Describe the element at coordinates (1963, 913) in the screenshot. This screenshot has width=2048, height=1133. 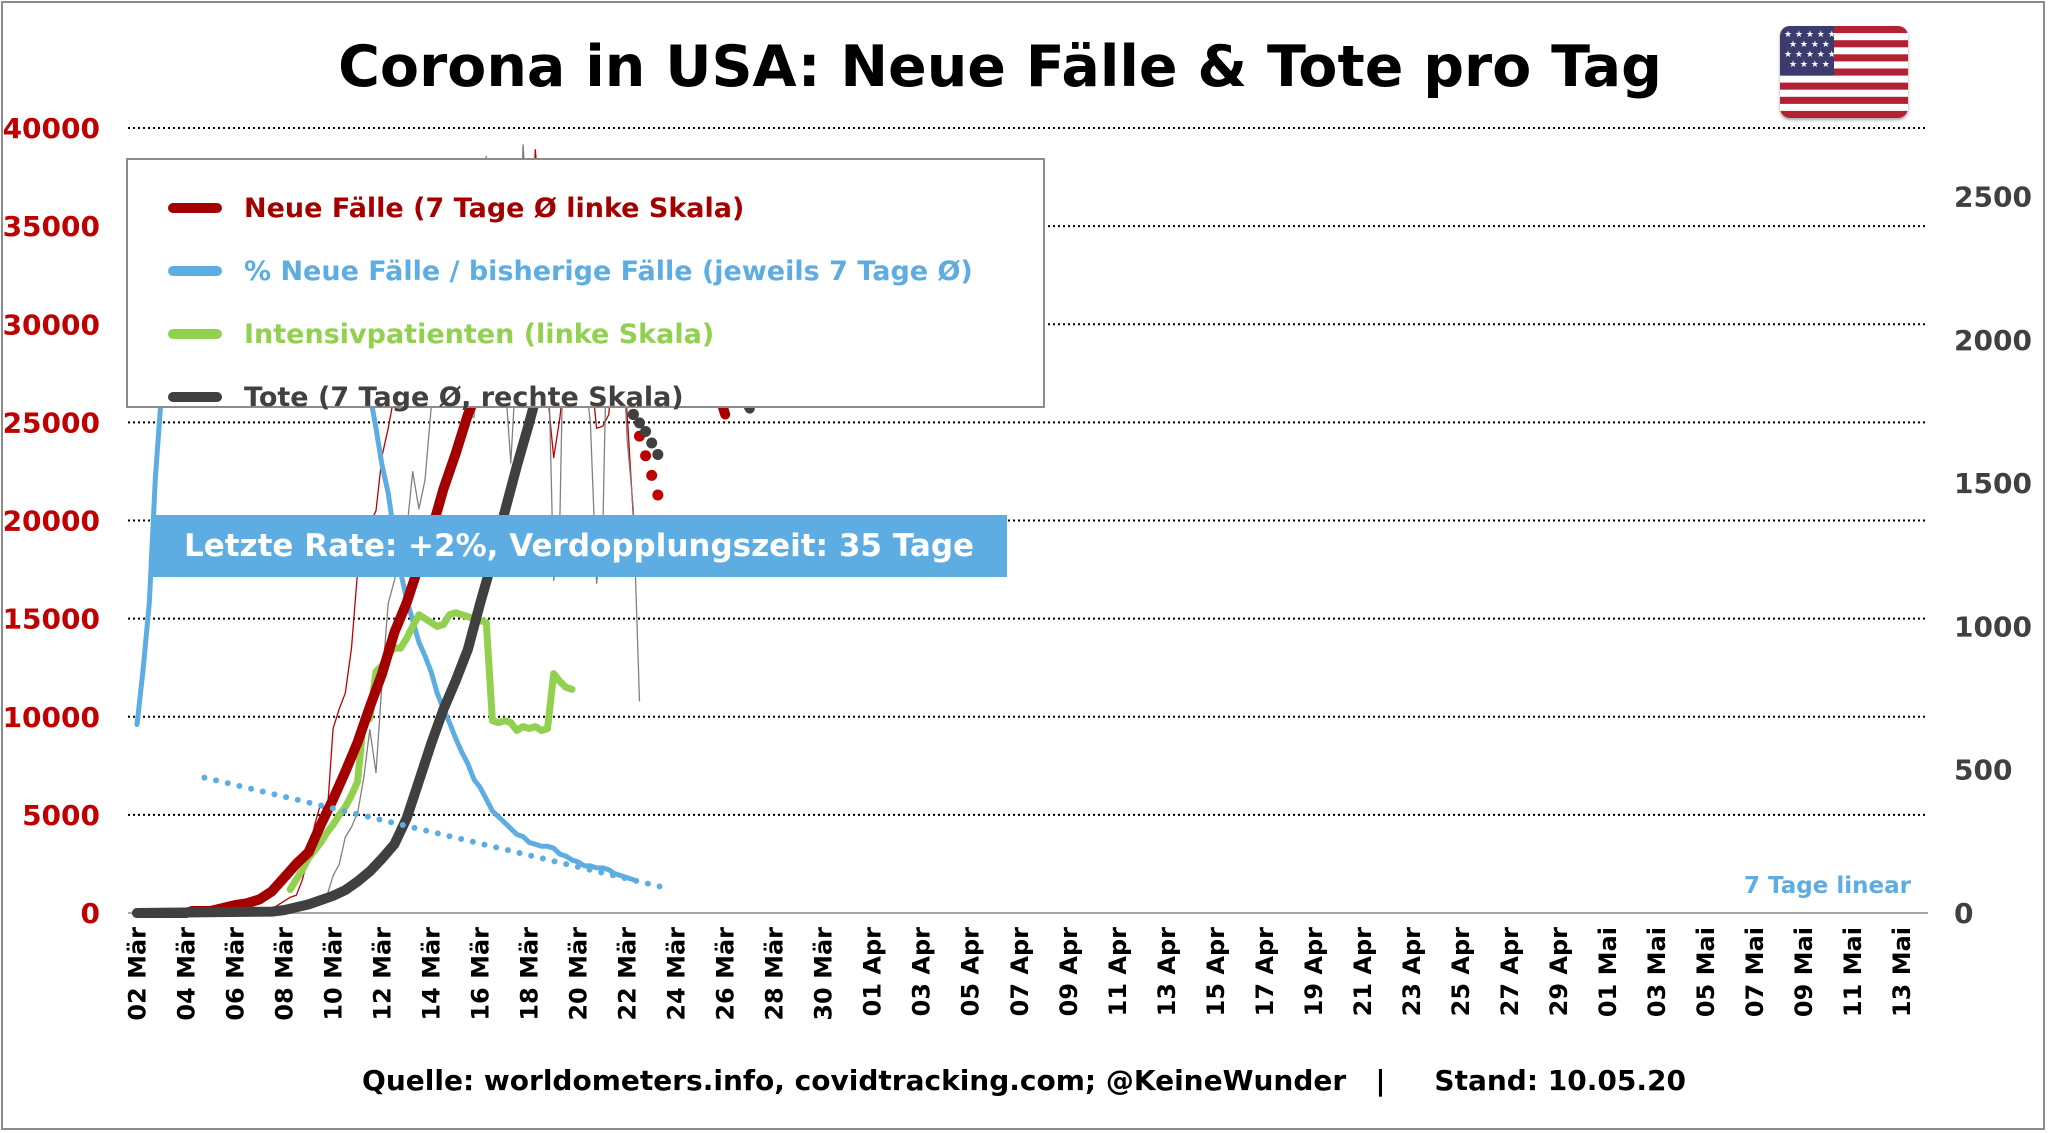
I see `y-tick-right: 0` at that location.